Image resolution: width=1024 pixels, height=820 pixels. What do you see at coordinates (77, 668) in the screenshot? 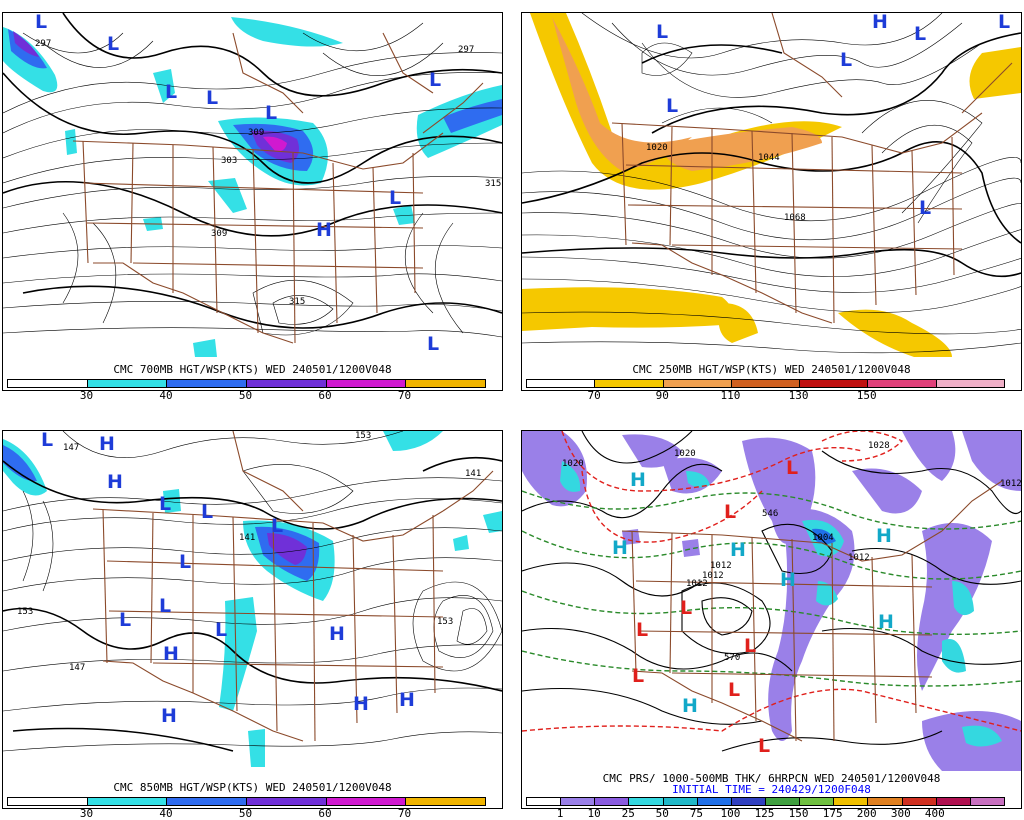
I see `contour-label: 147` at bounding box center [77, 668].